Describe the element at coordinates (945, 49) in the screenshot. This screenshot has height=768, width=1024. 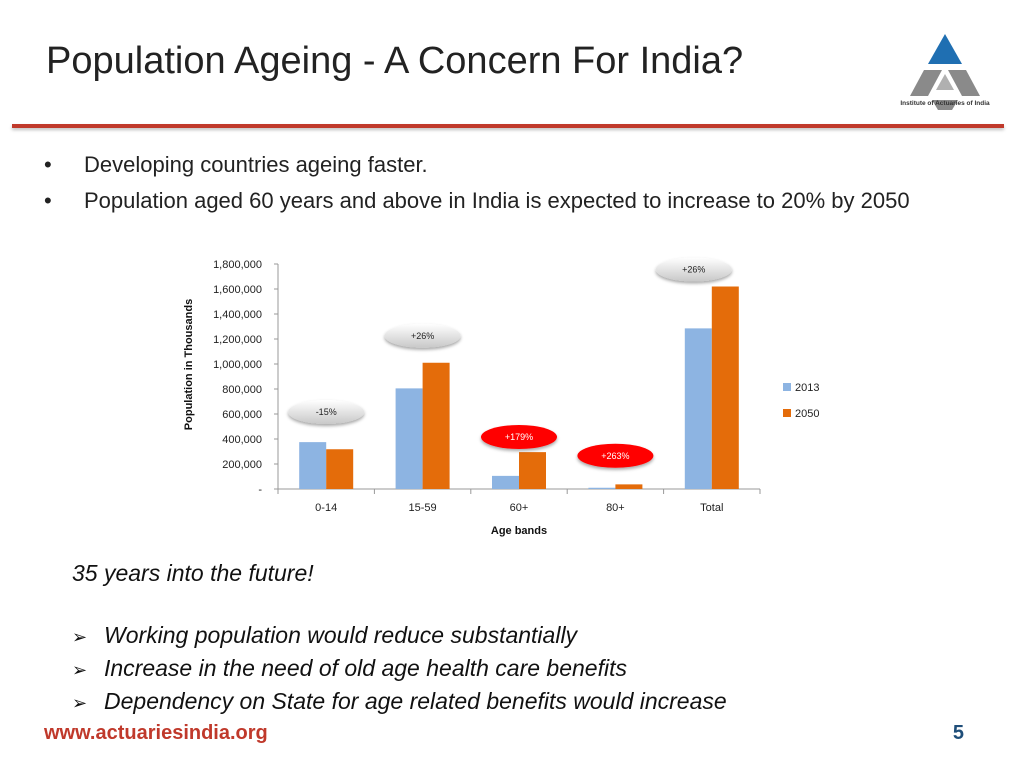
I see `logo-blue-triangle` at that location.